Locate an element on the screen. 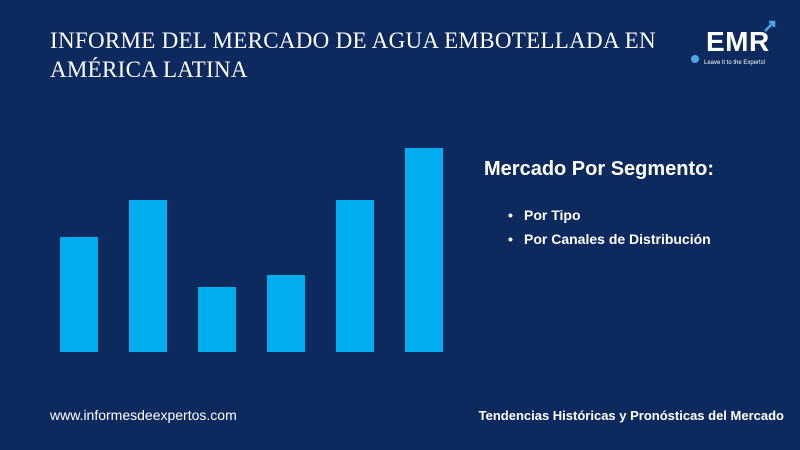  logo-dot-icon is located at coordinates (695, 59).